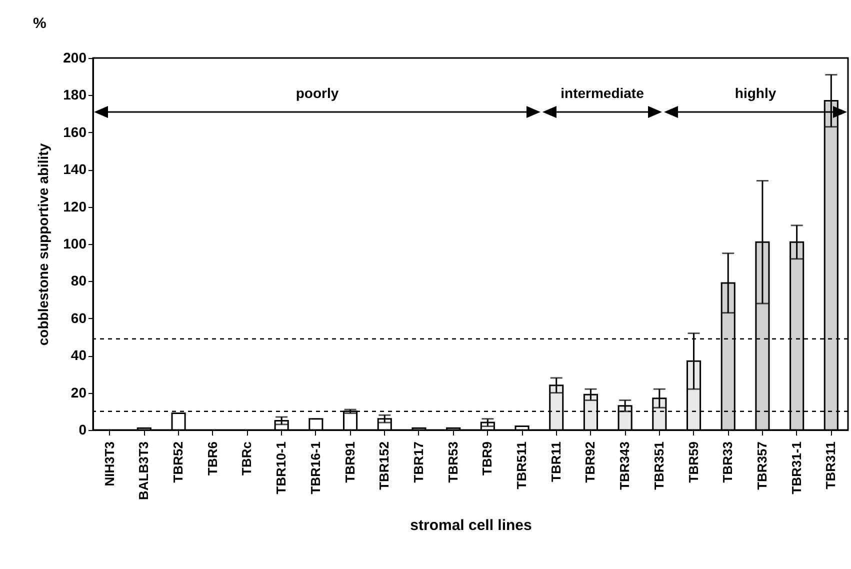  I want to click on x-axis-title: stromal cell lines, so click(471, 525).